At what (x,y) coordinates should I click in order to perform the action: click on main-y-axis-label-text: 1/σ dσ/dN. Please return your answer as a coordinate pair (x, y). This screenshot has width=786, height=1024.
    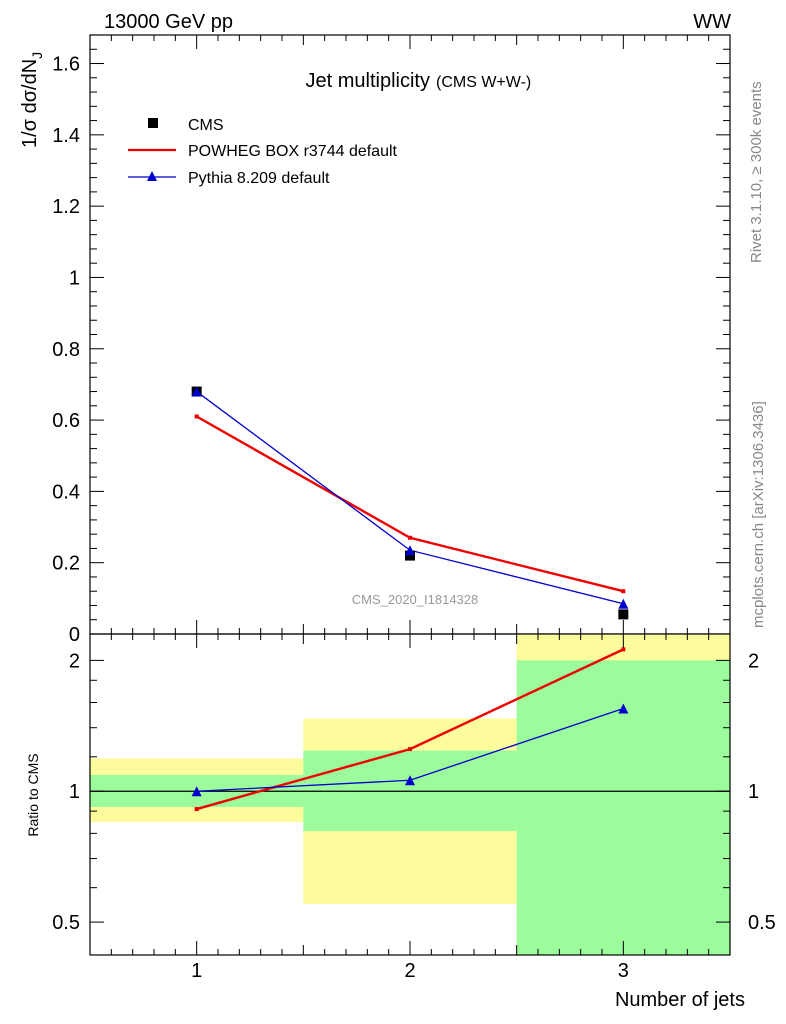
    Looking at the image, I should click on (30, 103).